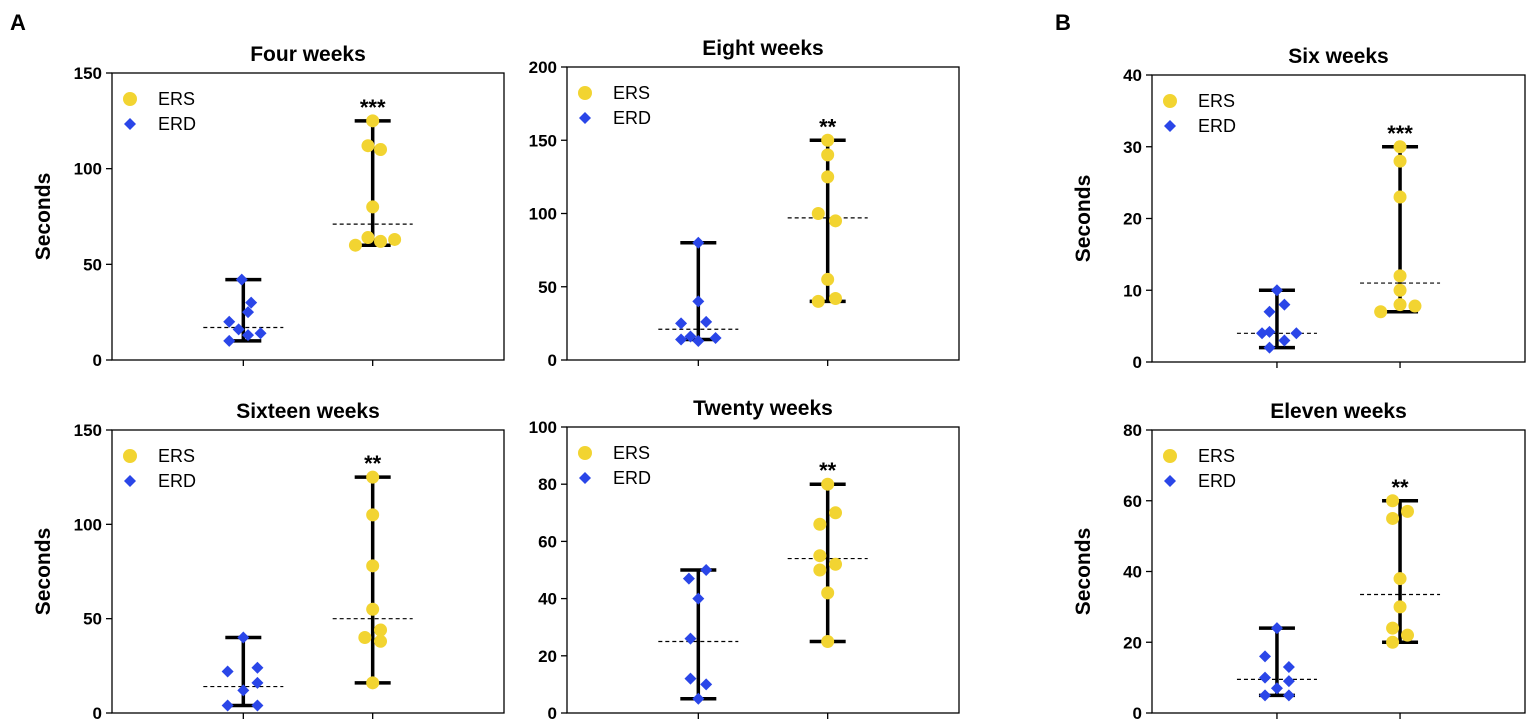 Image resolution: width=1535 pixels, height=726 pixels. I want to click on y-tick-label: 200, so click(543, 67).